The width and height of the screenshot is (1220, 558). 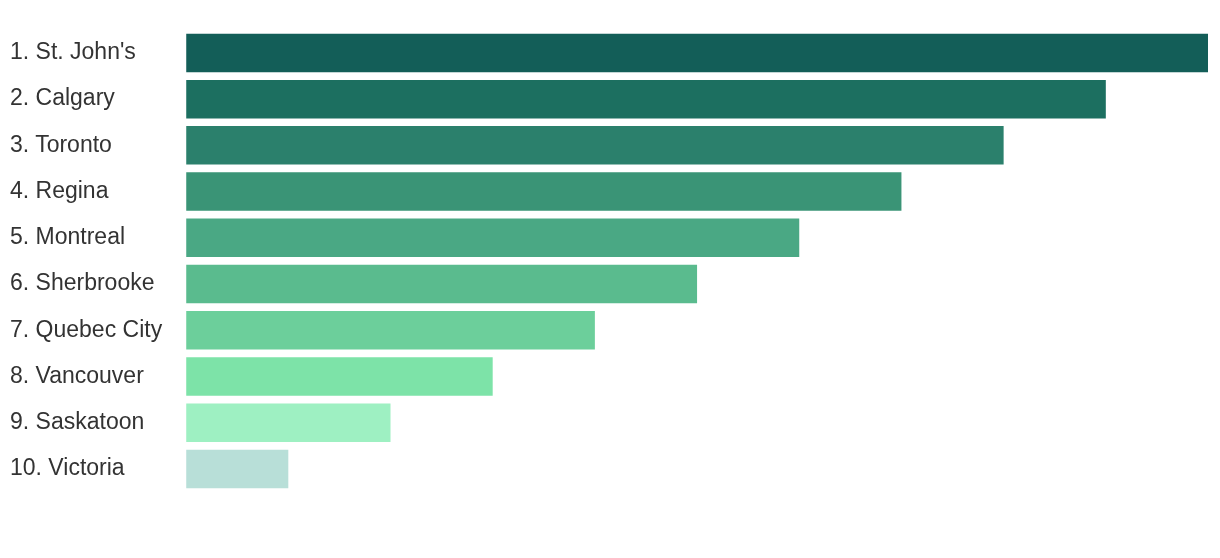 I want to click on y-tick-label: 9. Saskatoon, so click(x=77, y=421).